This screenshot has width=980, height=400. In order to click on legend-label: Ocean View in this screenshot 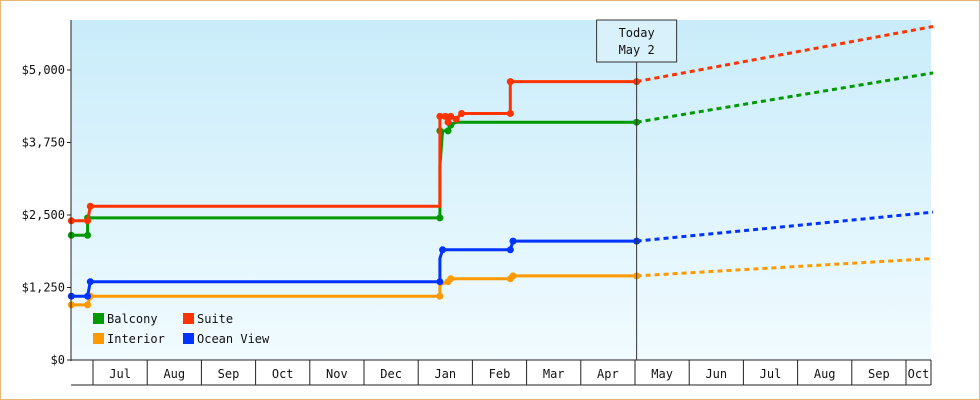, I will do `click(233, 339)`.